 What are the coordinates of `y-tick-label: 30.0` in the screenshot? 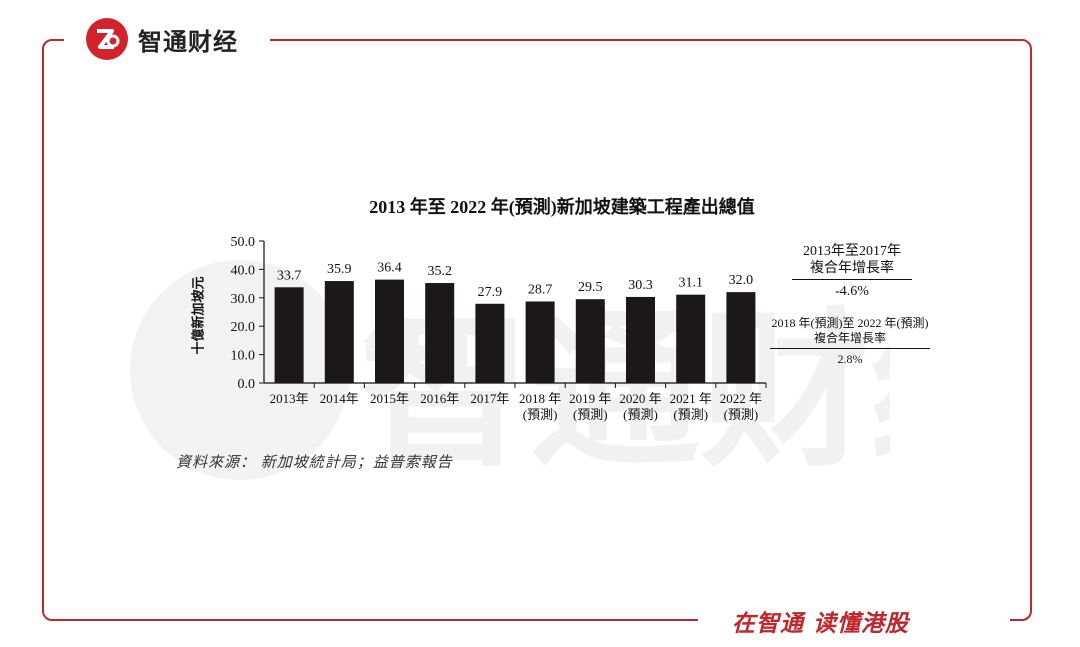 It's located at (243, 299).